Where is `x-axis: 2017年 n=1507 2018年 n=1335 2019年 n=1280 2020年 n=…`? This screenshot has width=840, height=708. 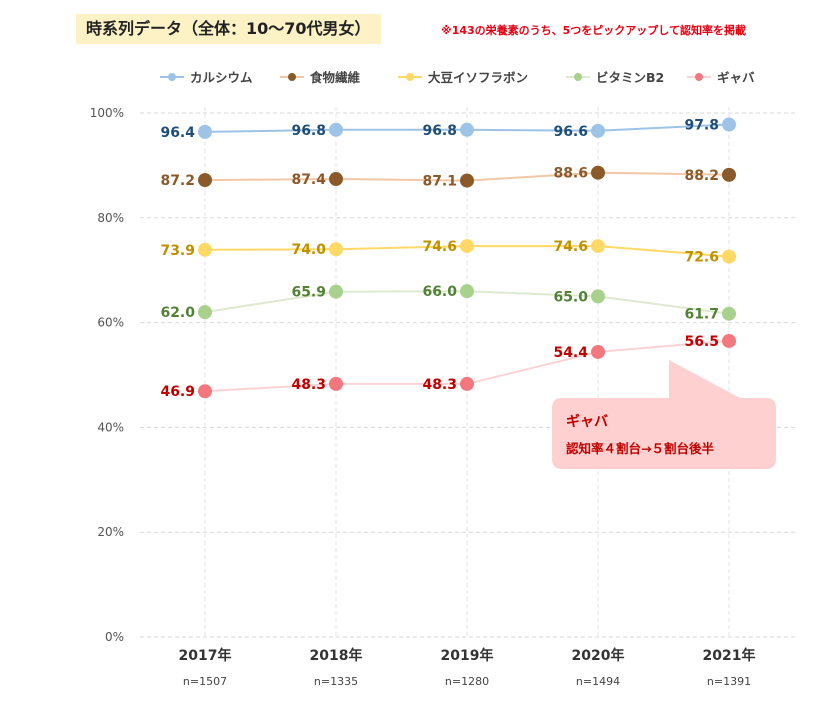
x-axis: 2017年 n=1507 2018年 n=1335 2019年 n=1280 2020年 n=… is located at coordinates (467, 667).